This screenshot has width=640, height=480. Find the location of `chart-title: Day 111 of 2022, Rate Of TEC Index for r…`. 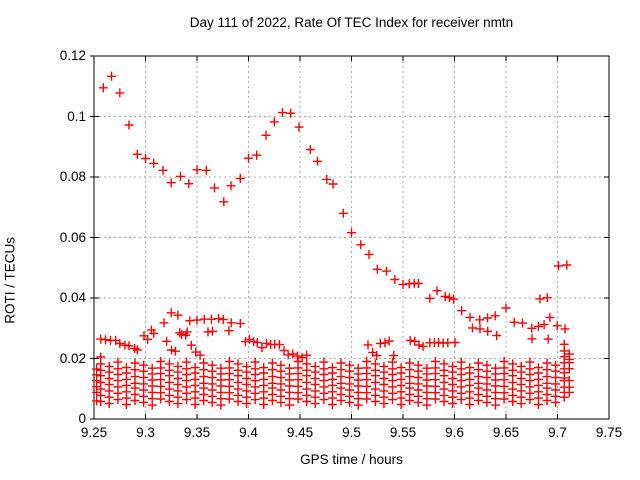

chart-title: Day 111 of 2022, Rate Of TEC Index for r… is located at coordinates (351, 22).